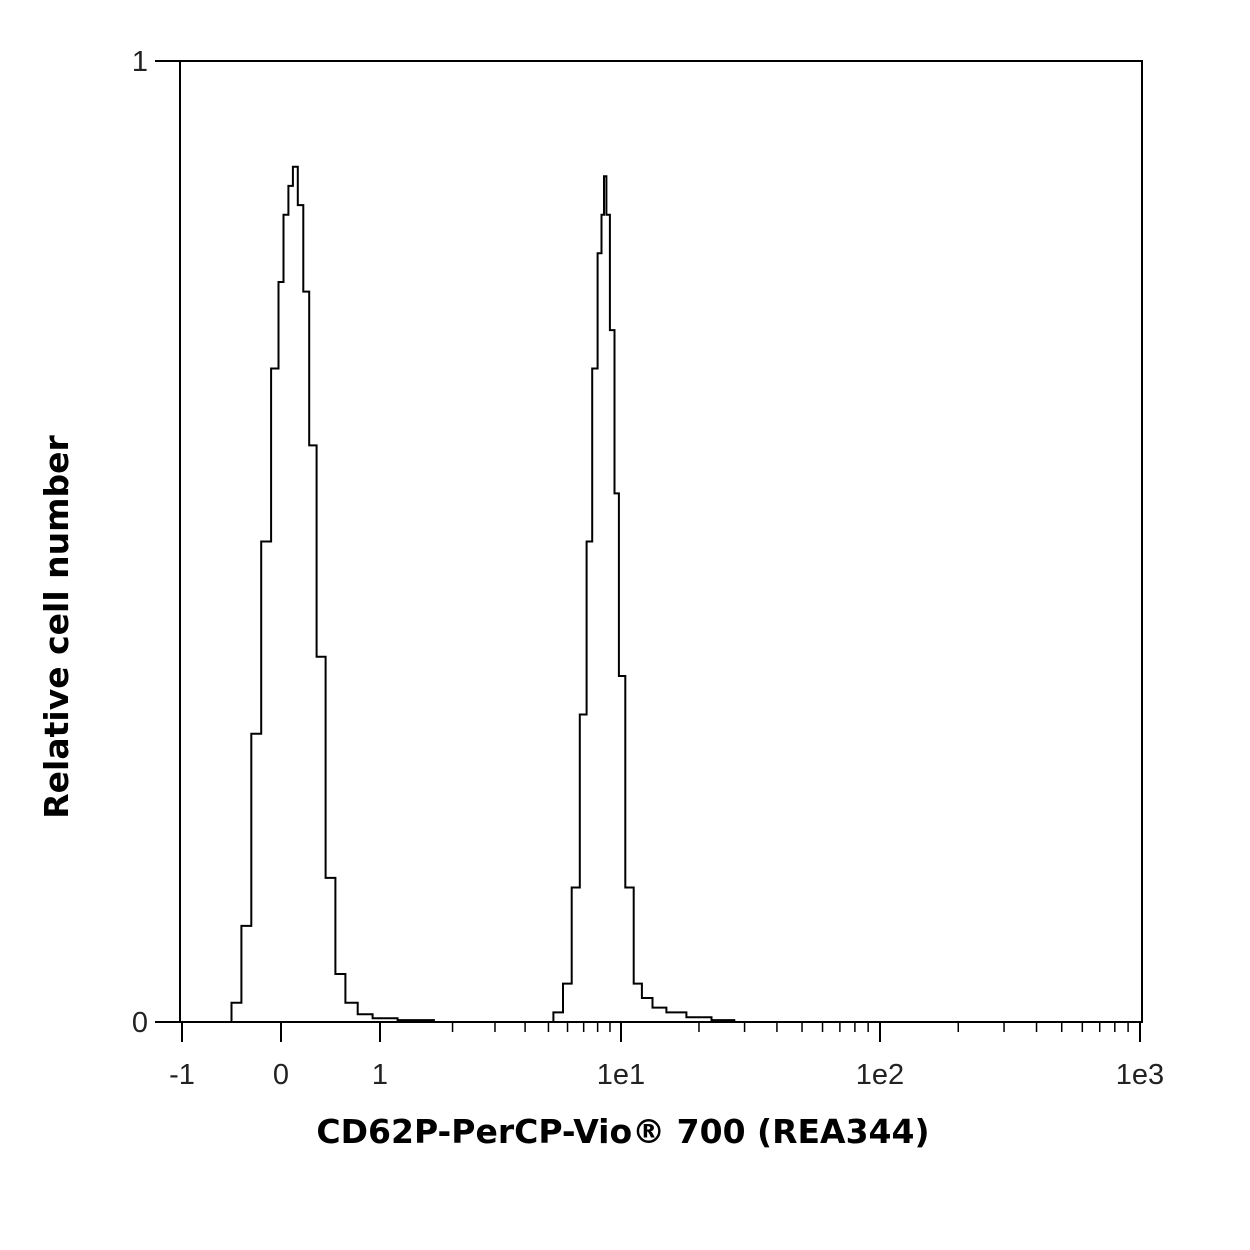  I want to click on y-tick-label: 1, so click(140, 62).